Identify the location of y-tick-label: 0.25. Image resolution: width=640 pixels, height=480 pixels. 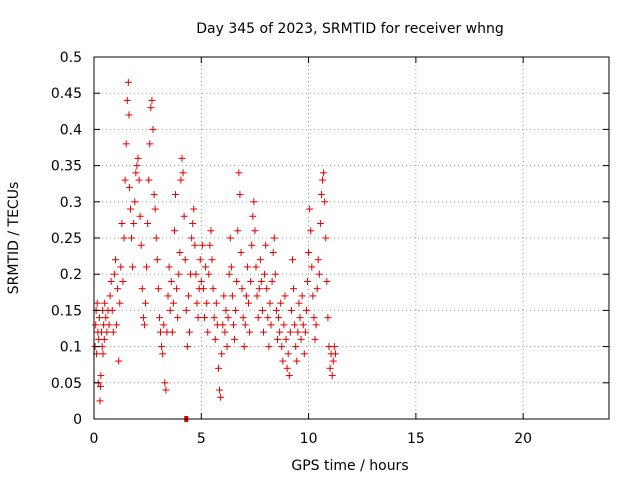
(66, 239).